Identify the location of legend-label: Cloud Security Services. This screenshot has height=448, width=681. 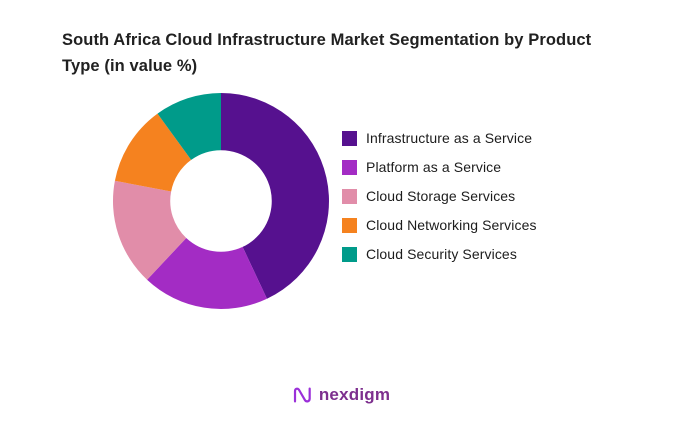
(441, 254).